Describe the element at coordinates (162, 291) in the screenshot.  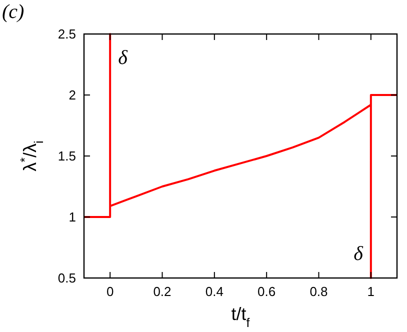
I see `x-tick-label: 0.2` at that location.